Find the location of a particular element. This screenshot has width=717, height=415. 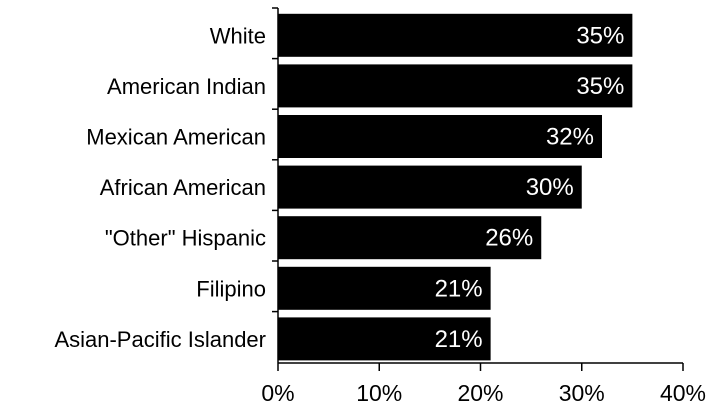

tick-labels-group: 0% 10% 20% 30% 40% is located at coordinates (483, 393).